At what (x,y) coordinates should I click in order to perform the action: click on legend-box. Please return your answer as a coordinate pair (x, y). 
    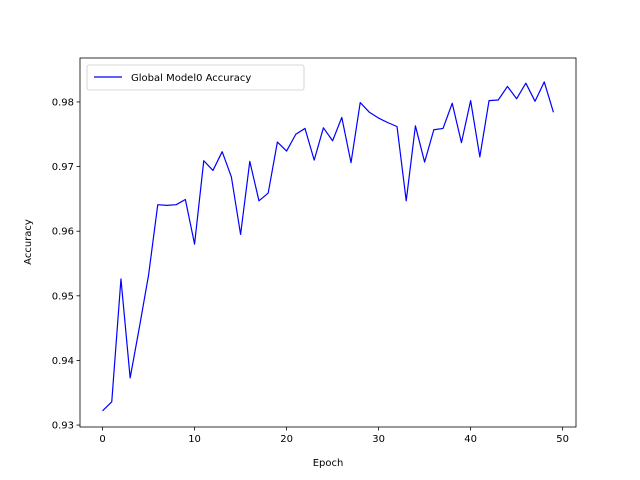
    Looking at the image, I should click on (195, 77).